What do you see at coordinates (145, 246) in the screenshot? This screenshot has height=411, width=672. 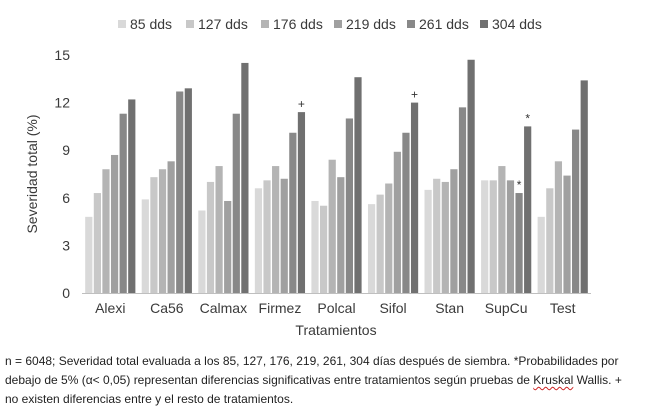 I see `bar-ca56-85-dds` at bounding box center [145, 246].